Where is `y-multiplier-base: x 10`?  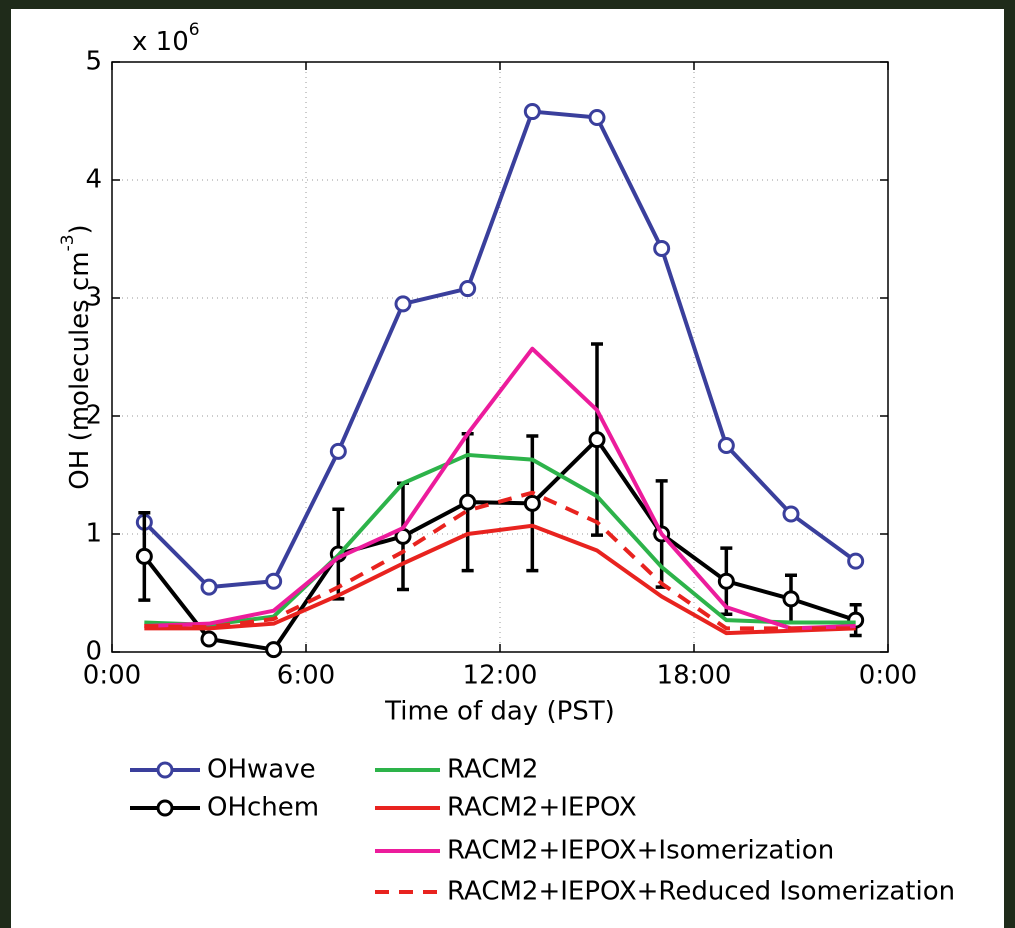
y-multiplier-base: x 10 is located at coordinates (160, 42).